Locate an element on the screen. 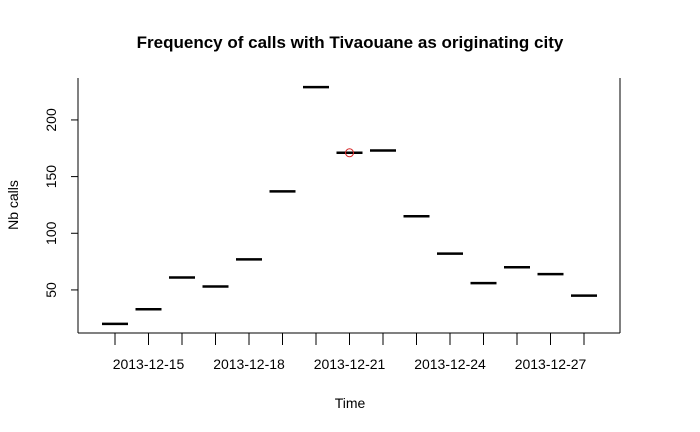 The width and height of the screenshot is (700, 432). highlight-point is located at coordinates (349, 153).